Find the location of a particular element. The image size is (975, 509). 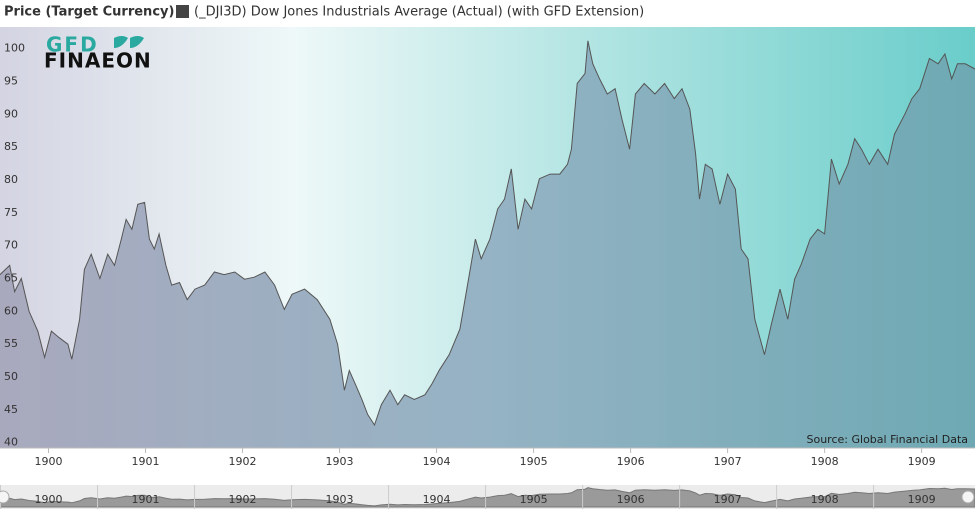

logo-top: GFD is located at coordinates (72, 45).